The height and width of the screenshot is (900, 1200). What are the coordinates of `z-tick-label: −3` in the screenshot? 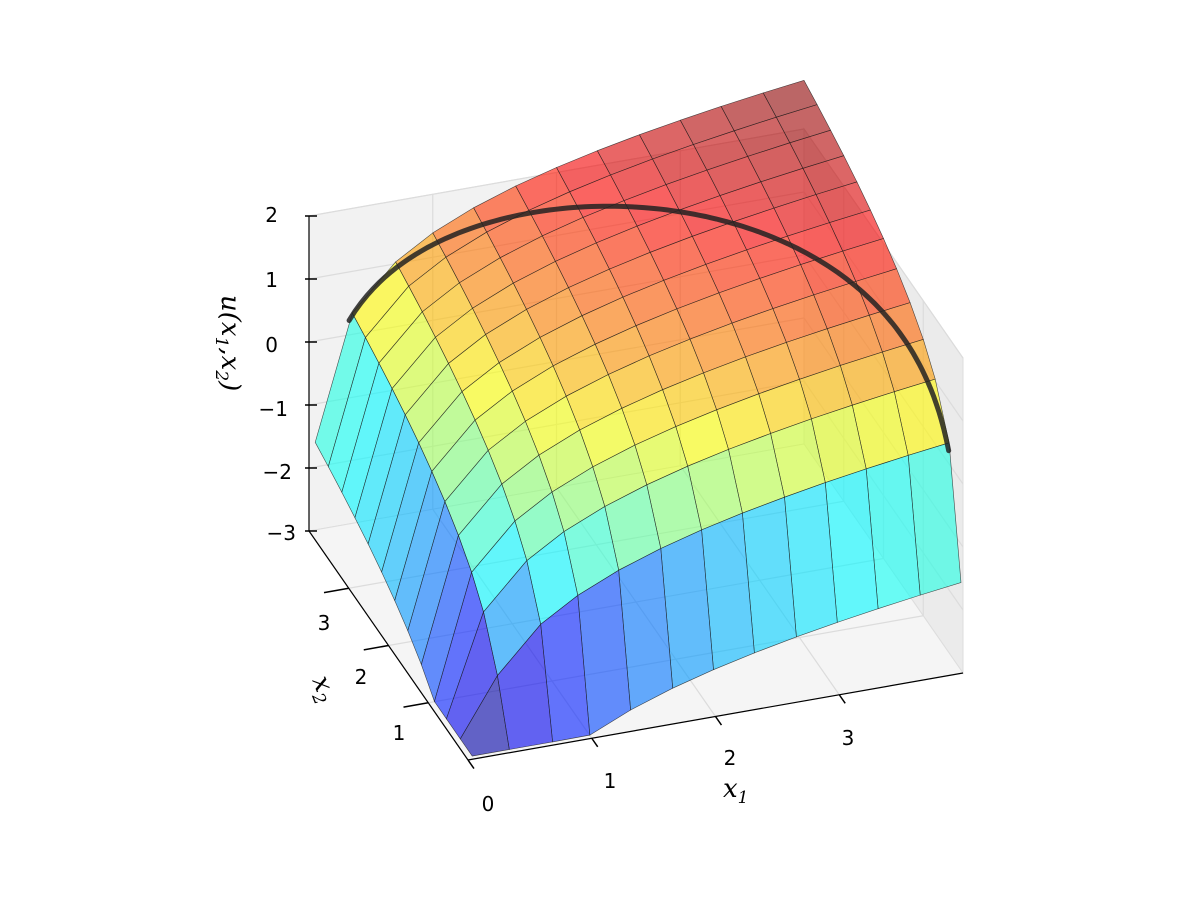 It's located at (281, 533).